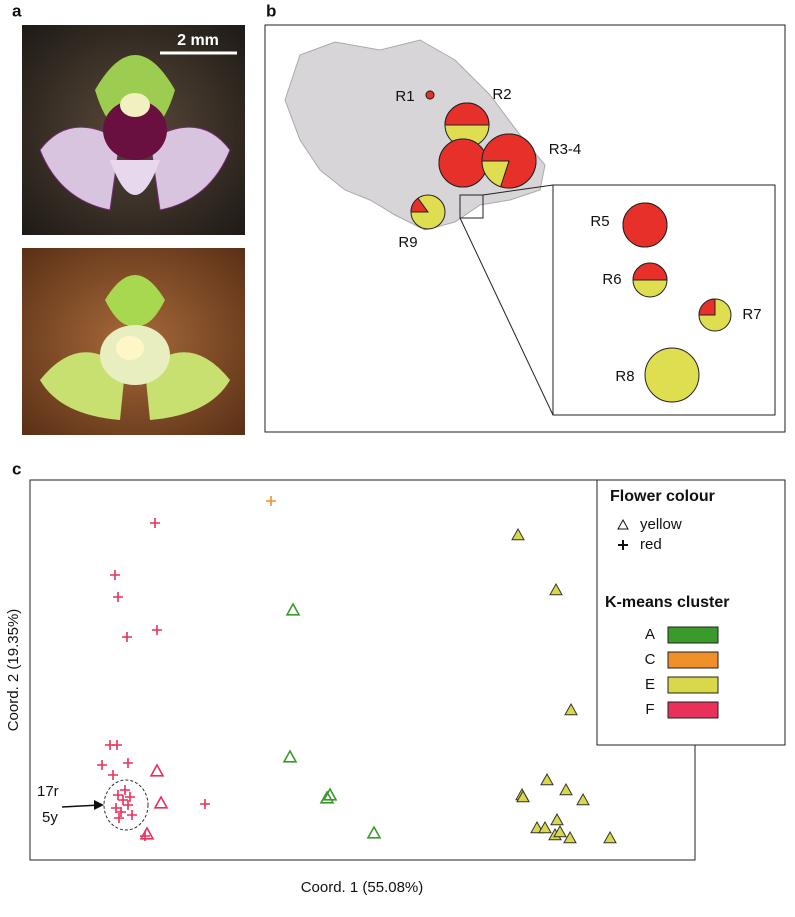 Image resolution: width=795 pixels, height=917 pixels. What do you see at coordinates (649, 709) in the screenshot?
I see `legend-label: F` at bounding box center [649, 709].